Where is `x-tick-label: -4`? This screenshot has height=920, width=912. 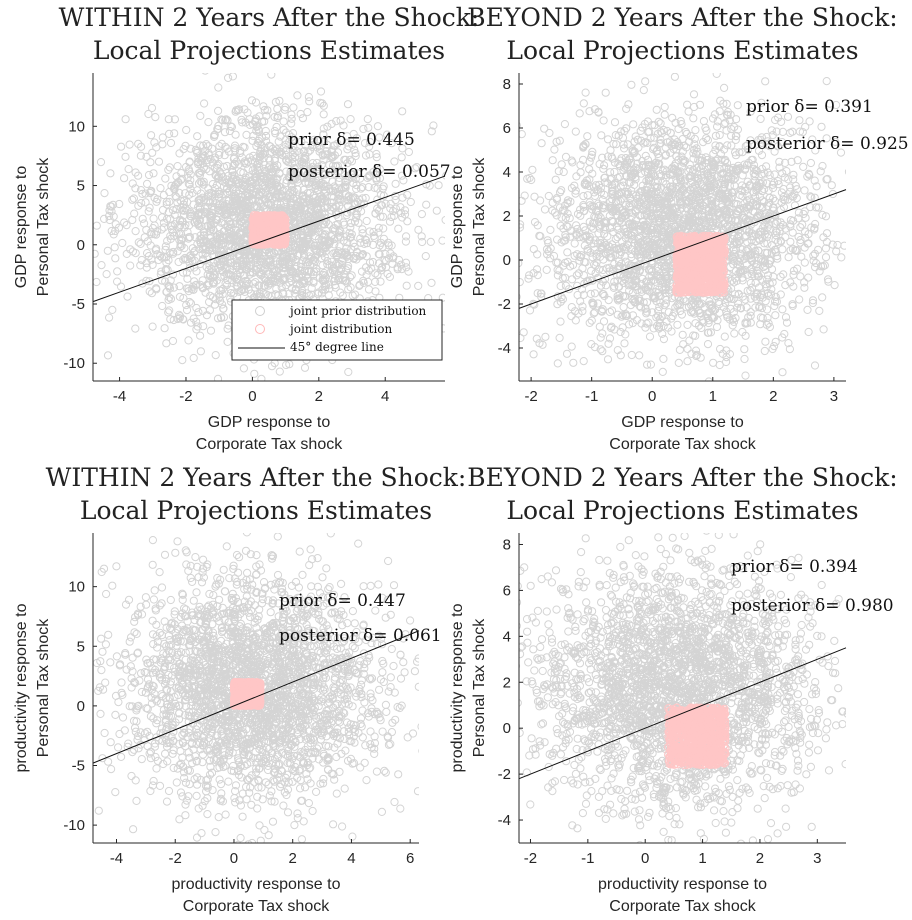 x-tick-label: -4 is located at coordinates (119, 396).